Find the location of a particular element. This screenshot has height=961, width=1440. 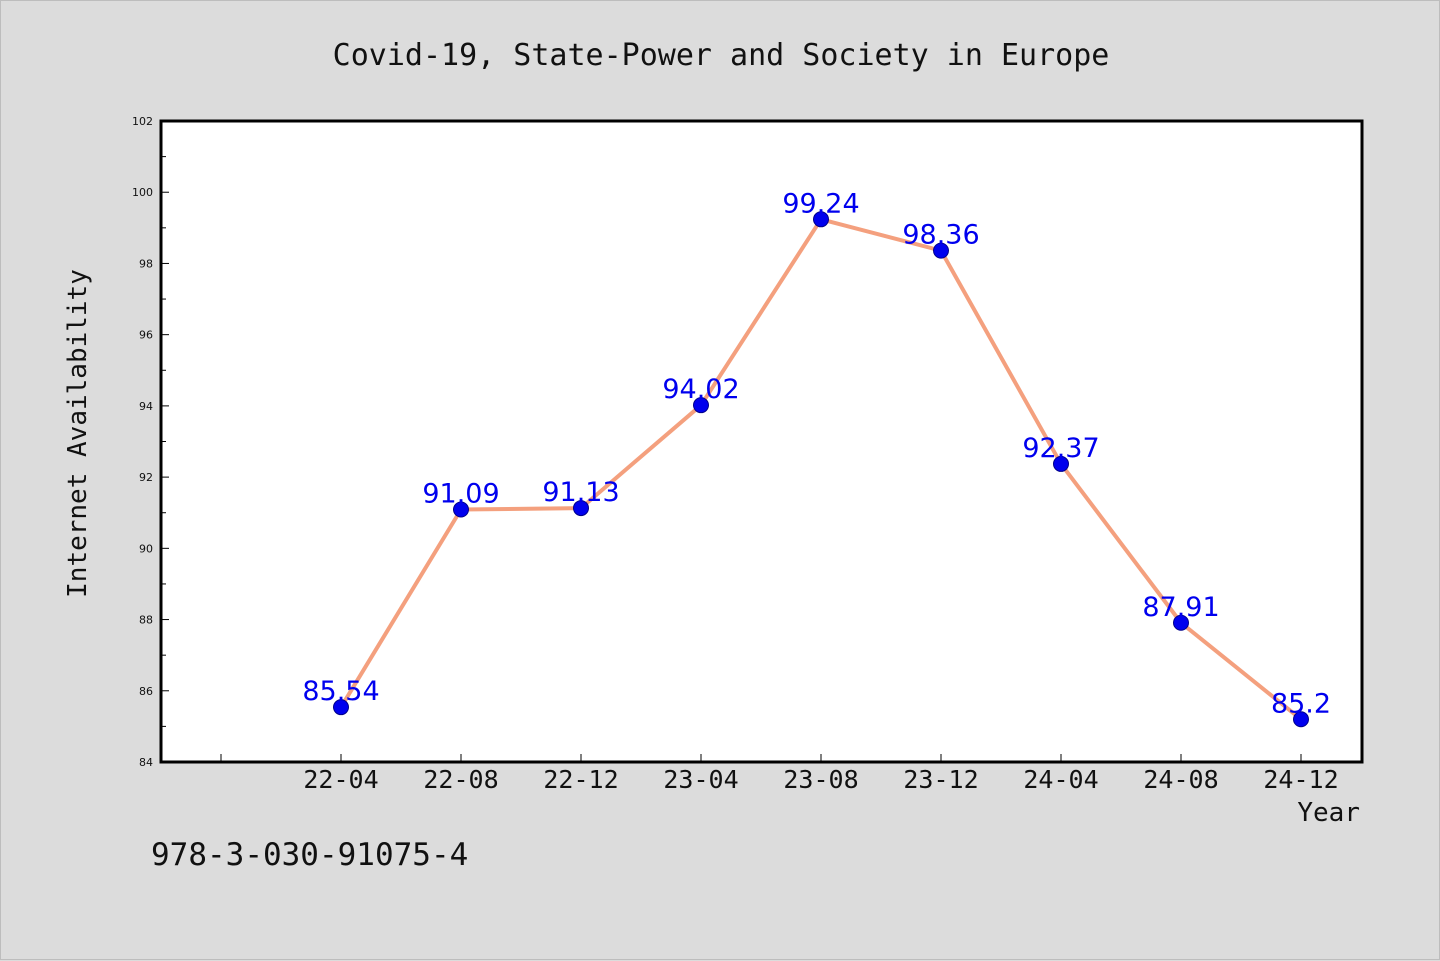

x-tick-label: 24-04 is located at coordinates (1060, 779).